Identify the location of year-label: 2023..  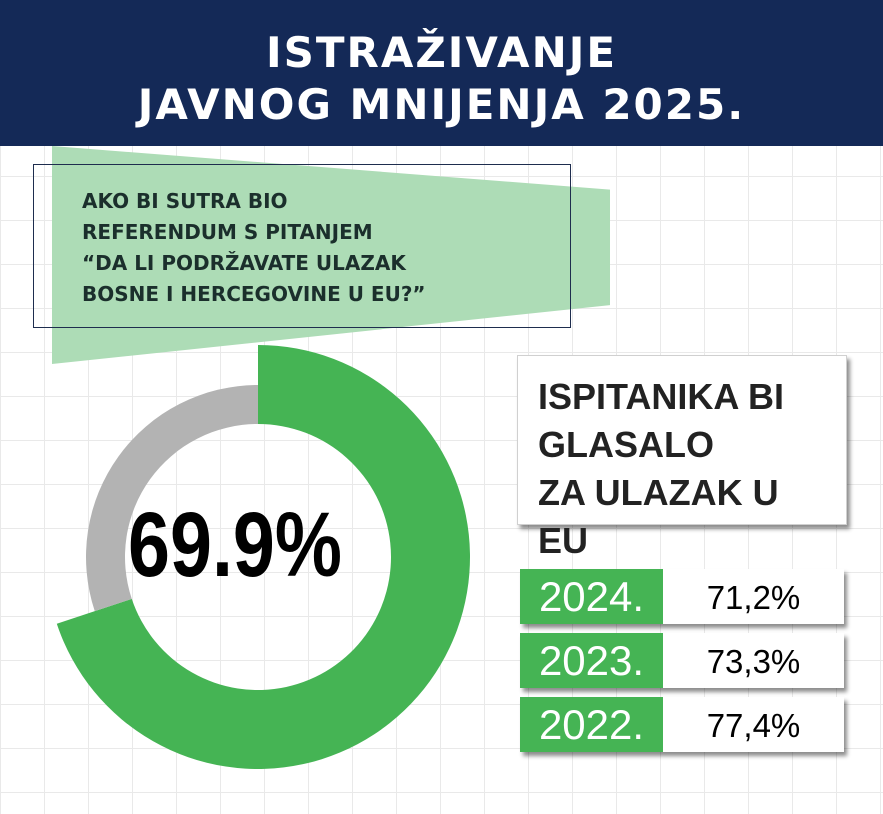
(591, 660).